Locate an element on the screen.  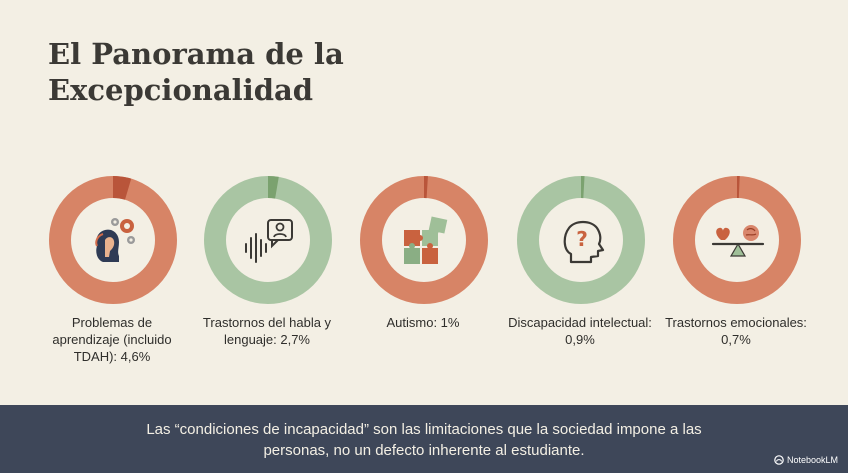
category-label: Discapacidad intelectual: 0,9% is located at coordinates (580, 331).